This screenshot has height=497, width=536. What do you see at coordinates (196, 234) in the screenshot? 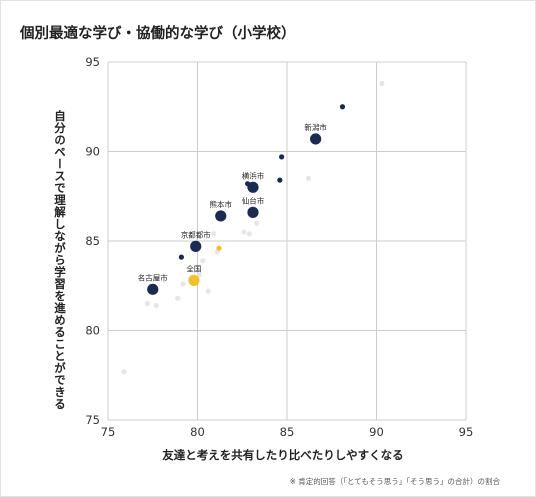
I see `point-label: 京都都市` at bounding box center [196, 234].